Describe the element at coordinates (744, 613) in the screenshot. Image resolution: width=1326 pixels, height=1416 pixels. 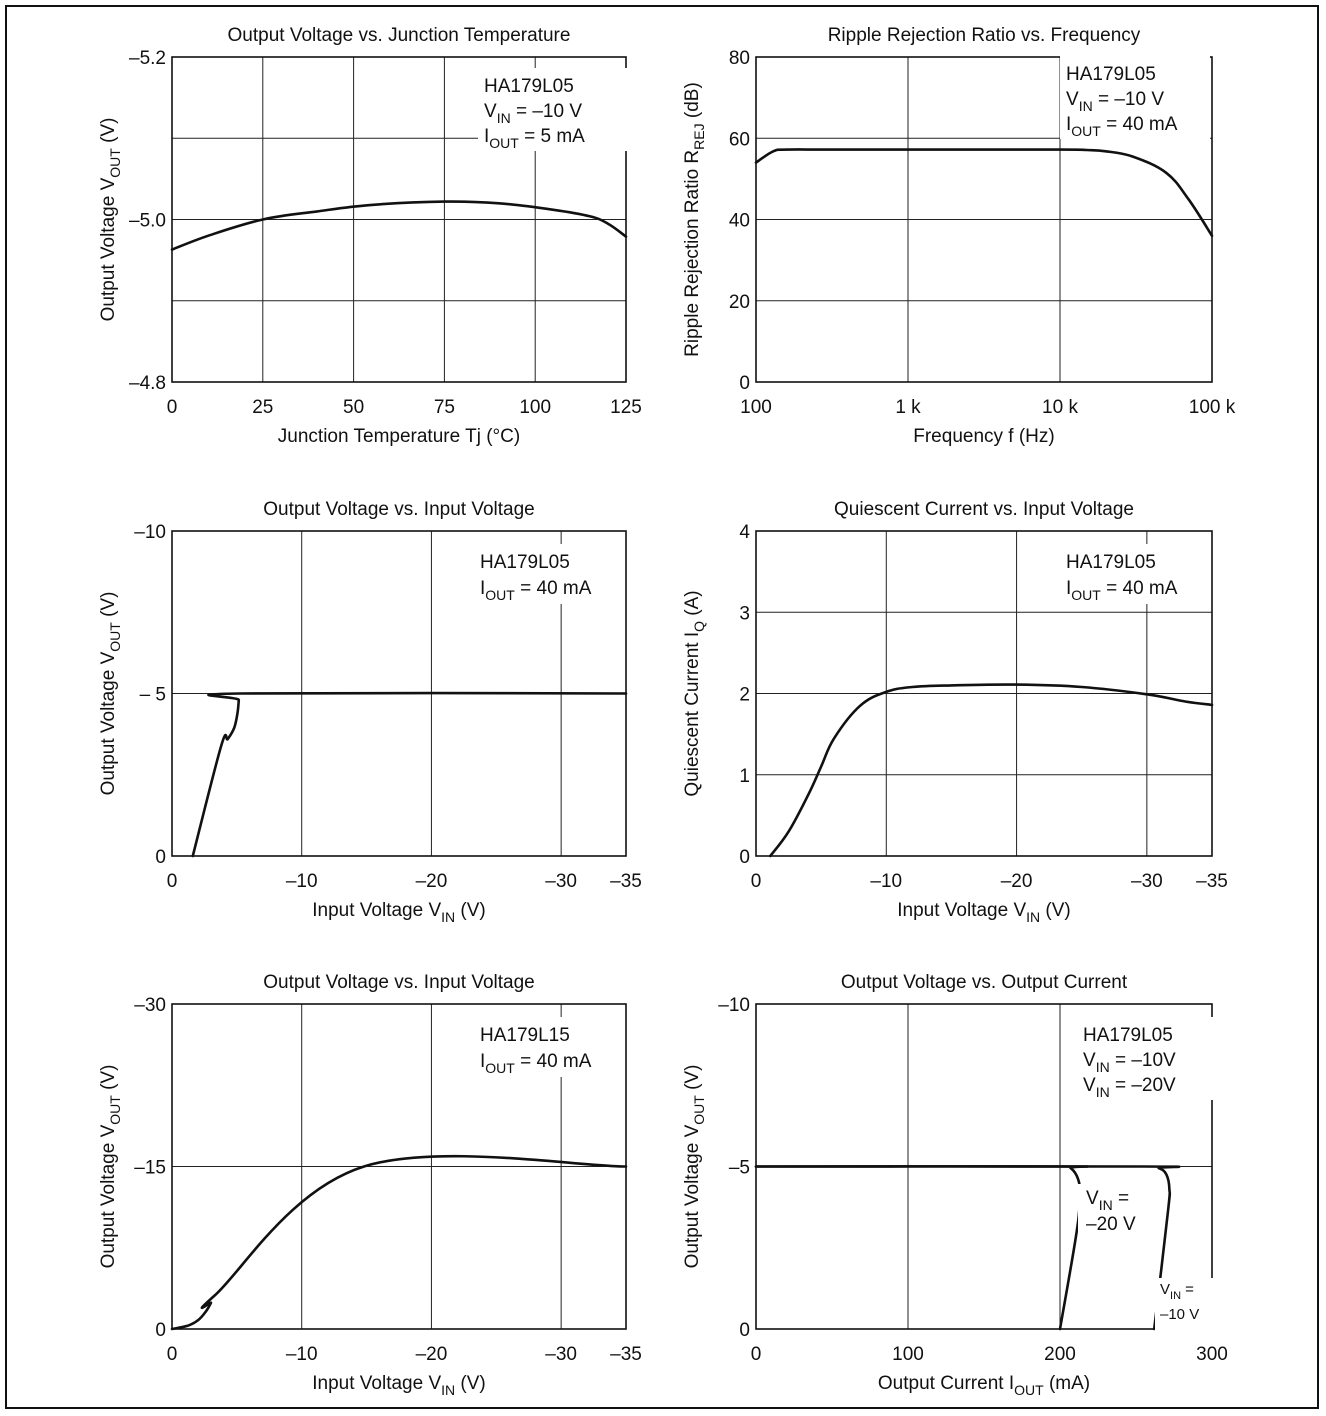
I see `y-tick-label: 3` at that location.